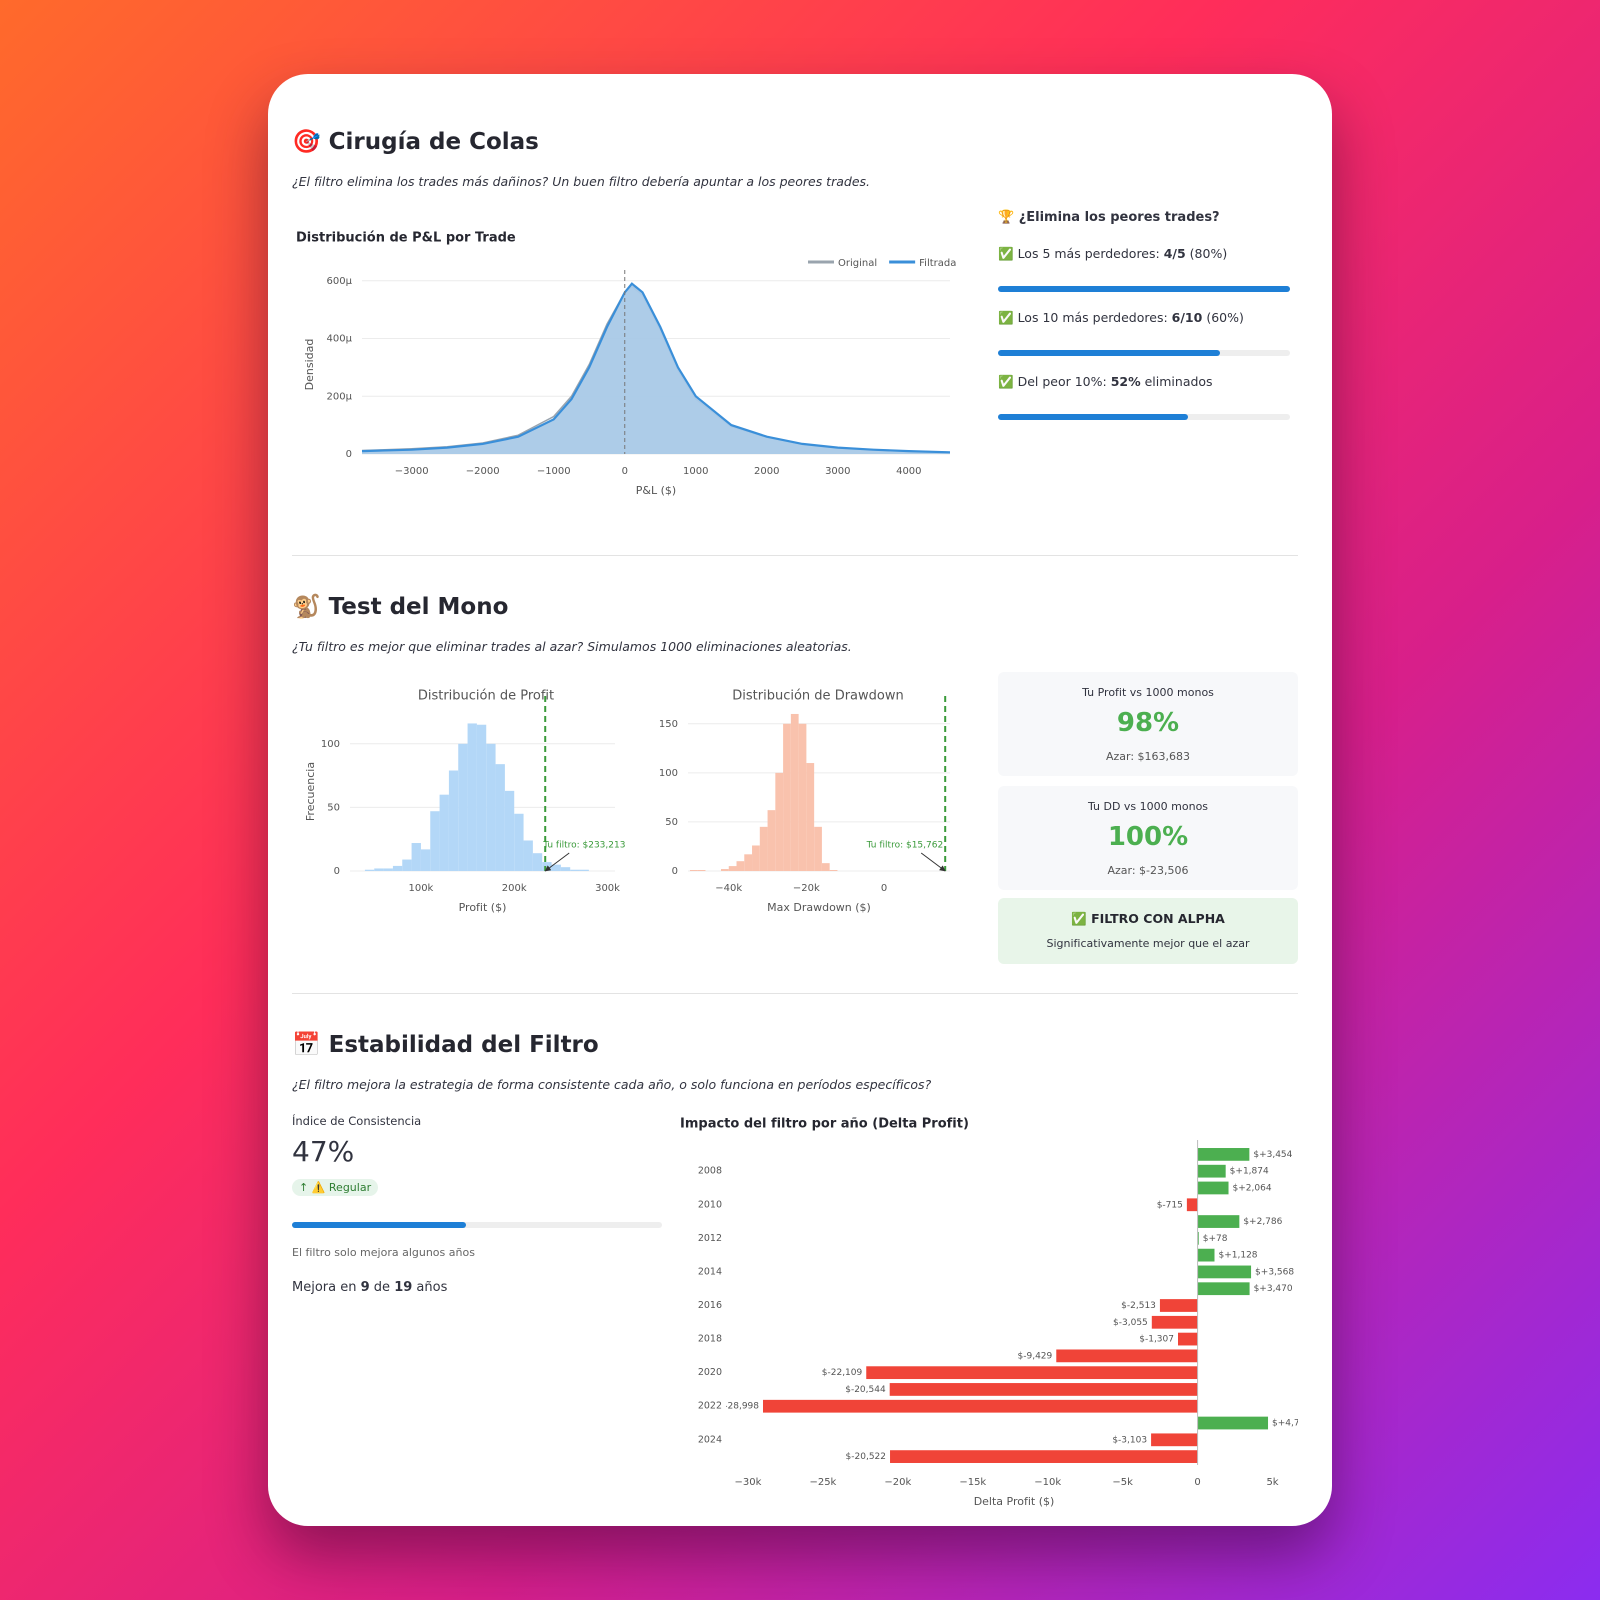  Describe the element at coordinates (383, 1252) in the screenshot. I see `metric-note: El filtro solo mejora algunos años` at that location.